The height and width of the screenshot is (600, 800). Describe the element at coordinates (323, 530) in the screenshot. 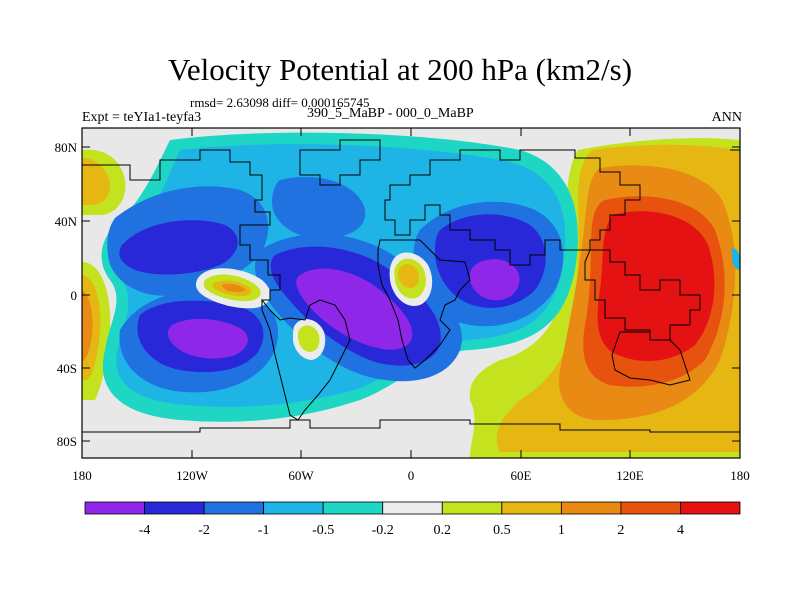

I see `colorbar-label: -0.5` at that location.